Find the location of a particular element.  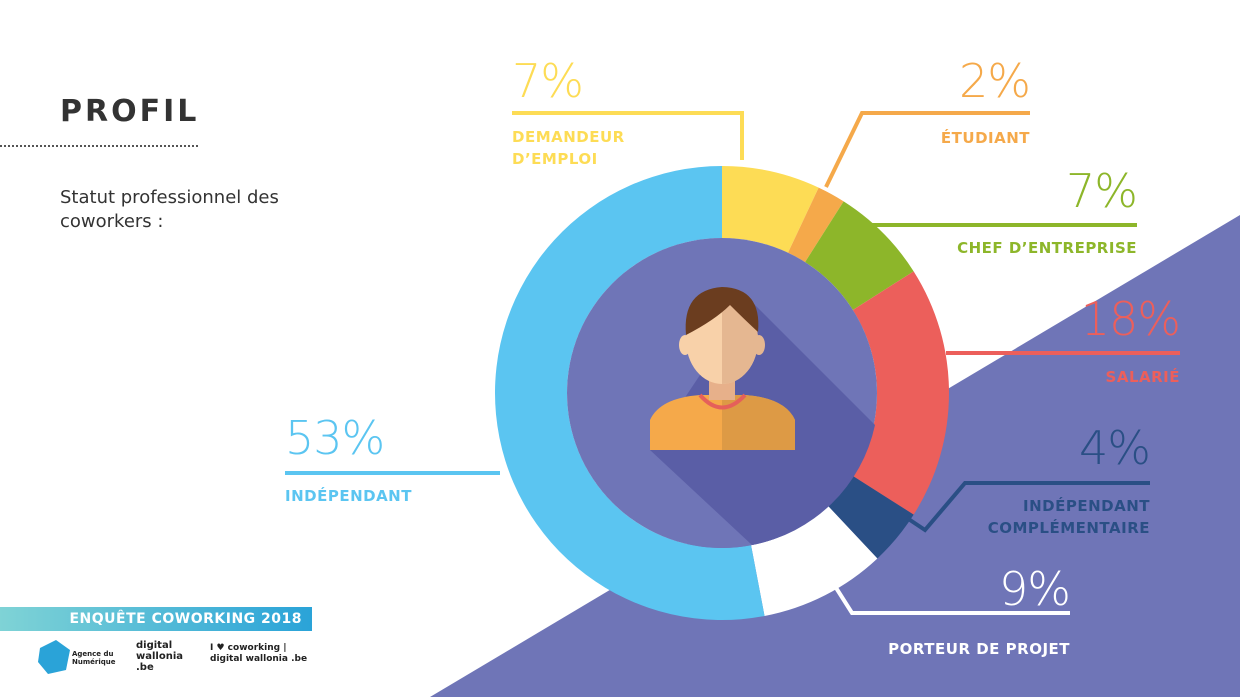

avatar-icon is located at coordinates (722, 393).